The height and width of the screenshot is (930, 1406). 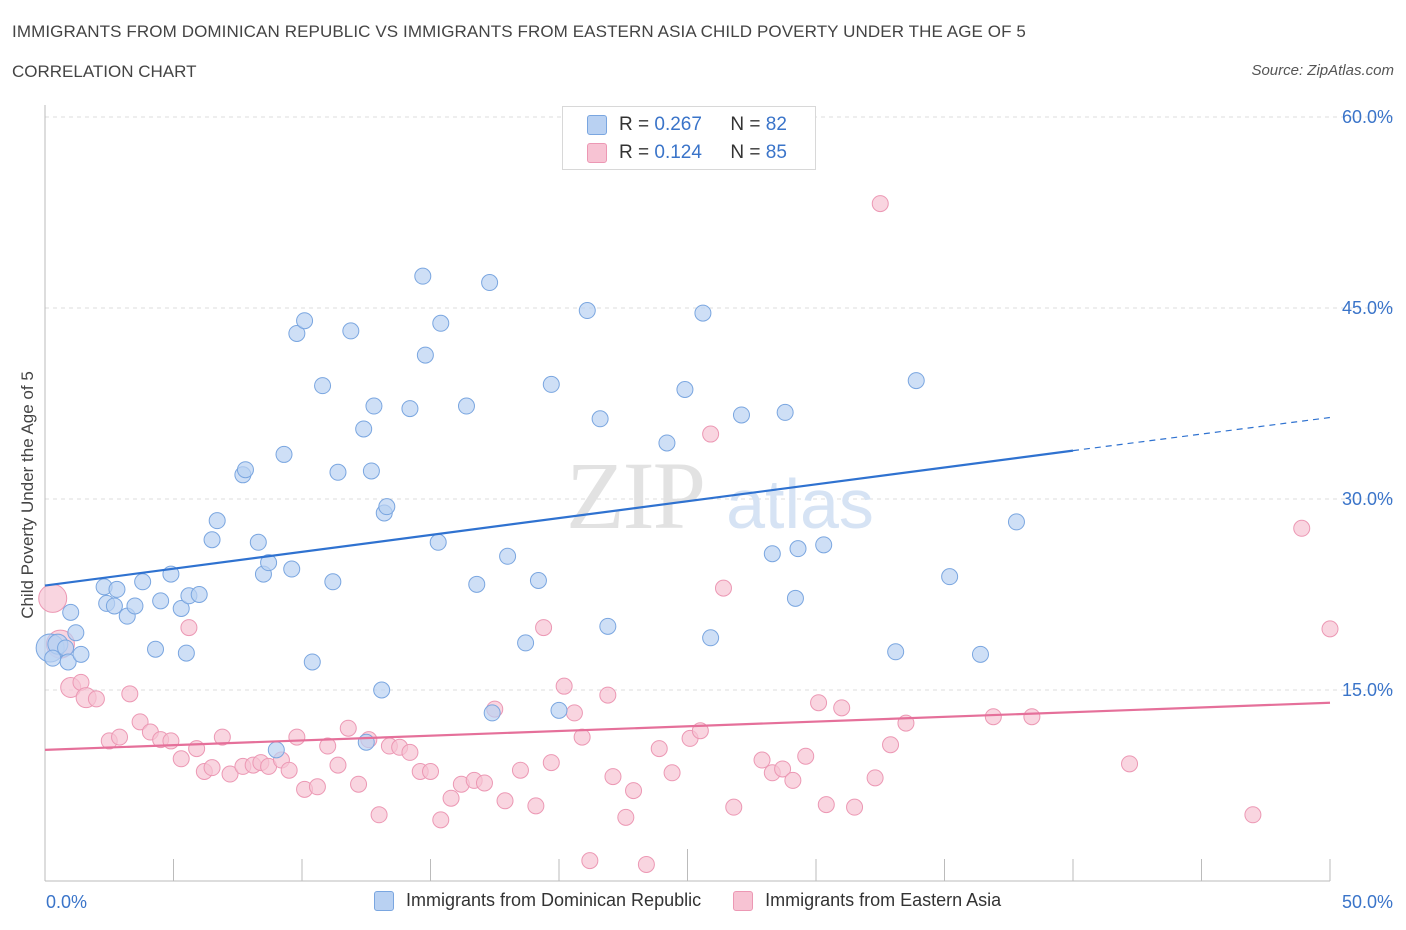 I want to click on y-tick-label: 45.0%, so click(x=1367, y=308).